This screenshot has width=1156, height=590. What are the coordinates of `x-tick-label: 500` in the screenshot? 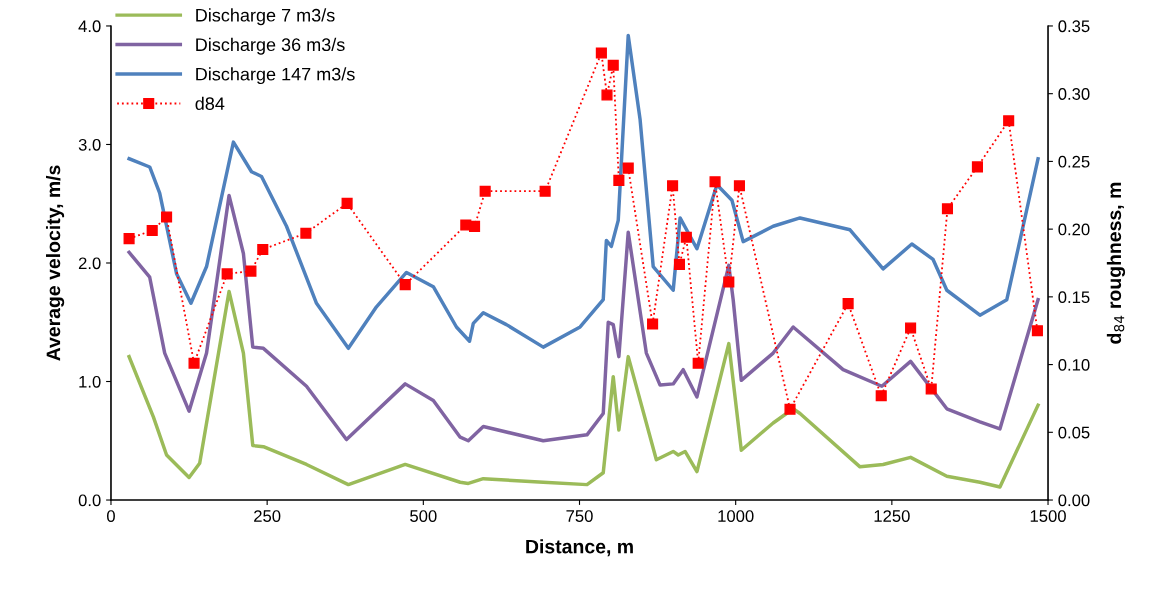 It's located at (423, 516).